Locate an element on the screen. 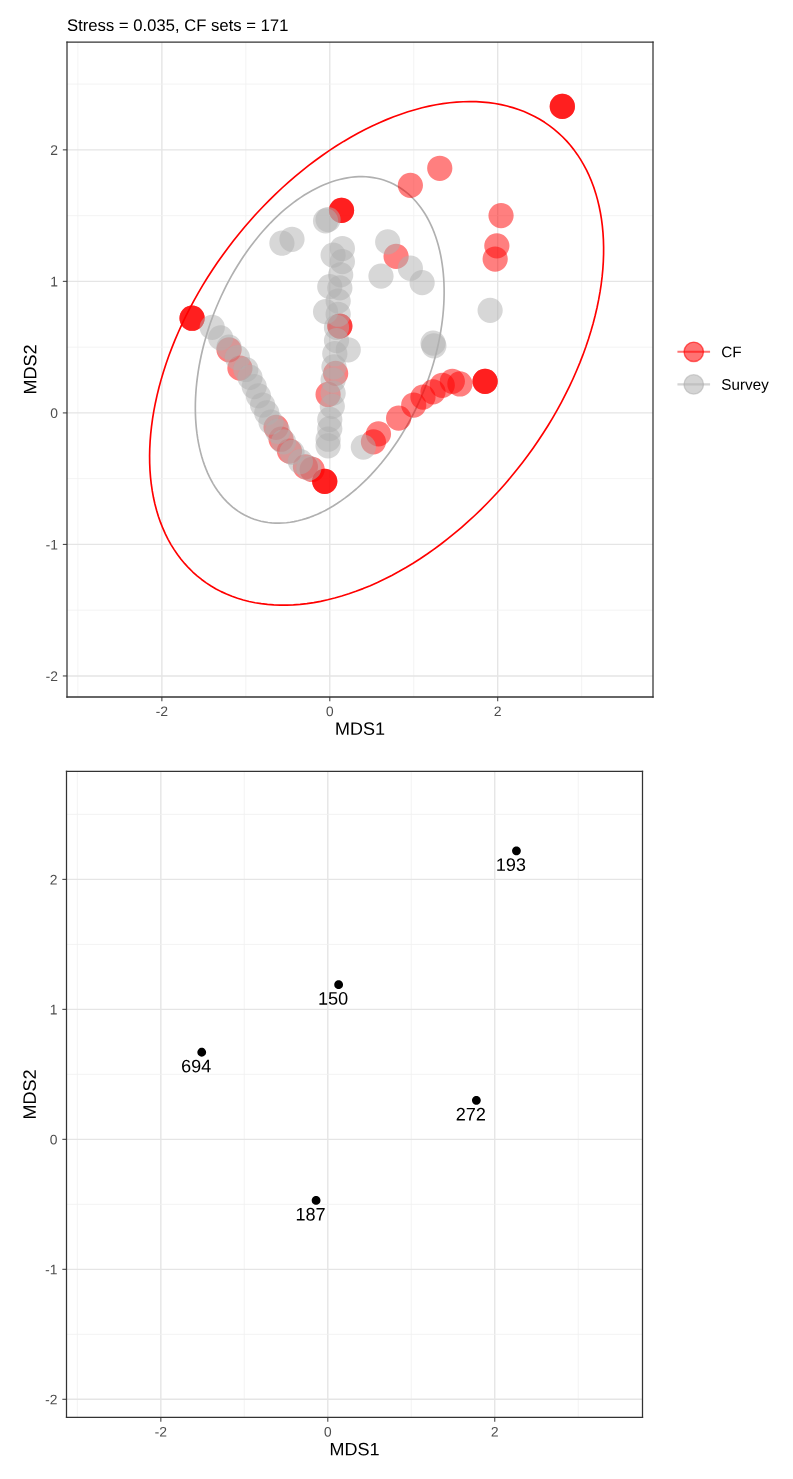  annotation: 694 is located at coordinates (196, 1066).